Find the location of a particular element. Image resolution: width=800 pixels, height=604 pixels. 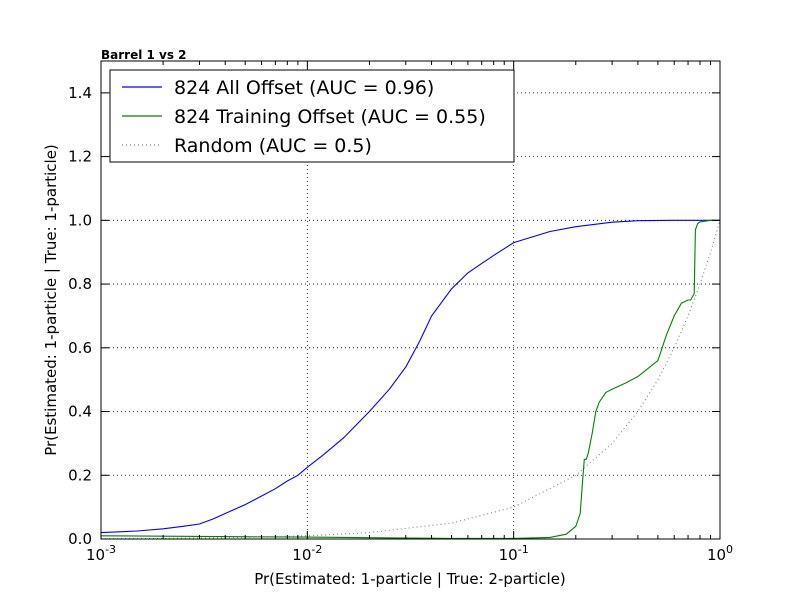

y-tick-label: 0.0 is located at coordinates (80, 539).